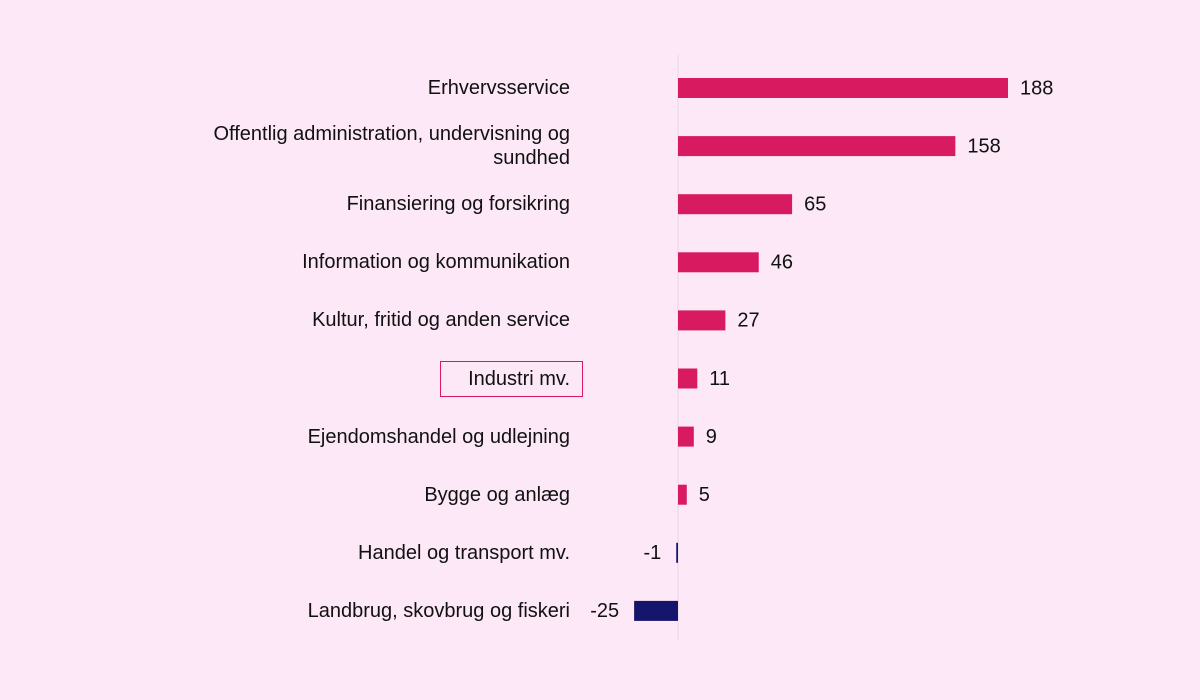 Image resolution: width=1200 pixels, height=700 pixels. What do you see at coordinates (748, 321) in the screenshot?
I see `value-label: 27` at bounding box center [748, 321].